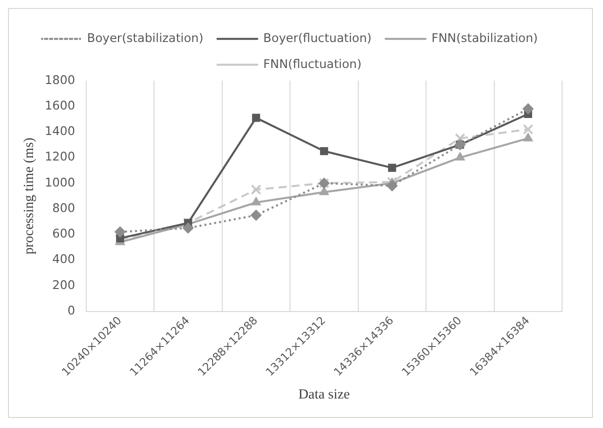 This screenshot has height=428, width=603. Describe the element at coordinates (64, 259) in the screenshot. I see `y-tick-label: 400` at that location.